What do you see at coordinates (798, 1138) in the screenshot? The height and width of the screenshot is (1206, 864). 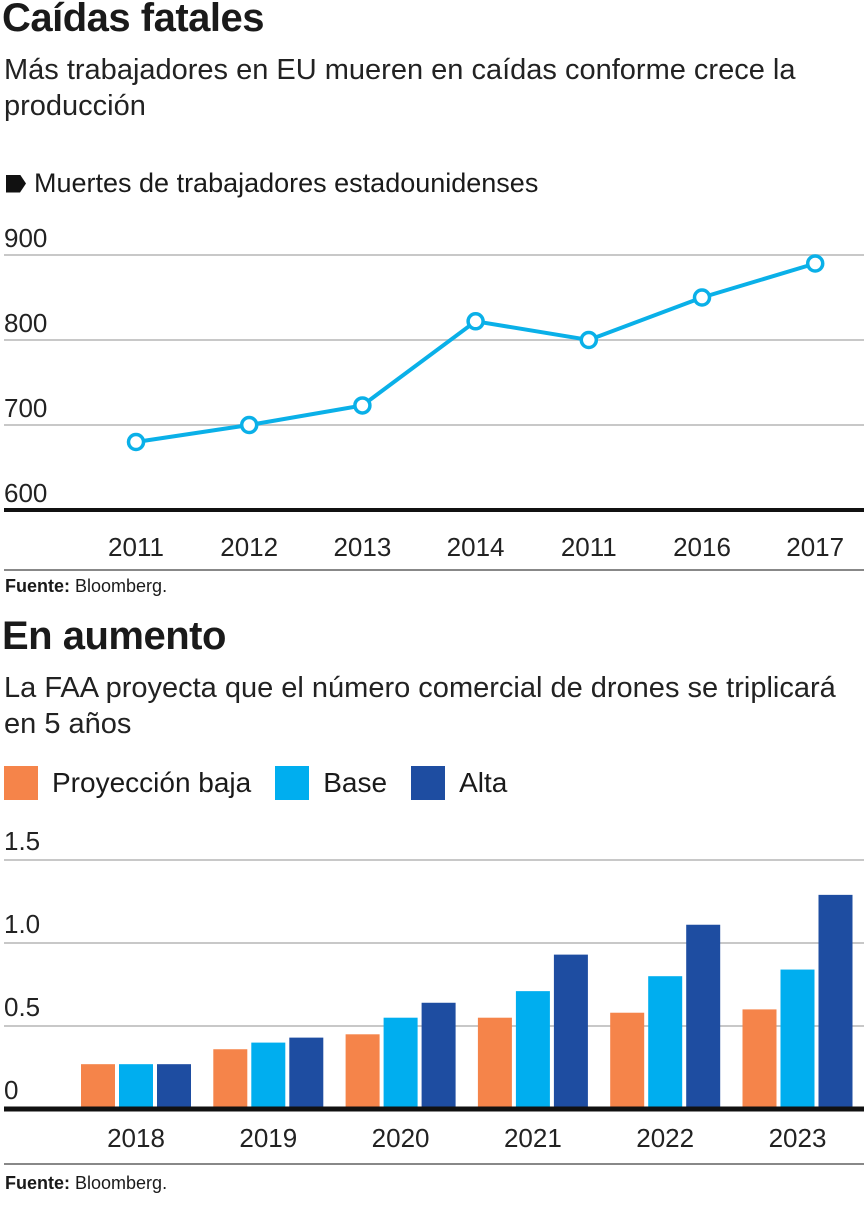 I see `x-tick-label: 2023` at bounding box center [798, 1138].